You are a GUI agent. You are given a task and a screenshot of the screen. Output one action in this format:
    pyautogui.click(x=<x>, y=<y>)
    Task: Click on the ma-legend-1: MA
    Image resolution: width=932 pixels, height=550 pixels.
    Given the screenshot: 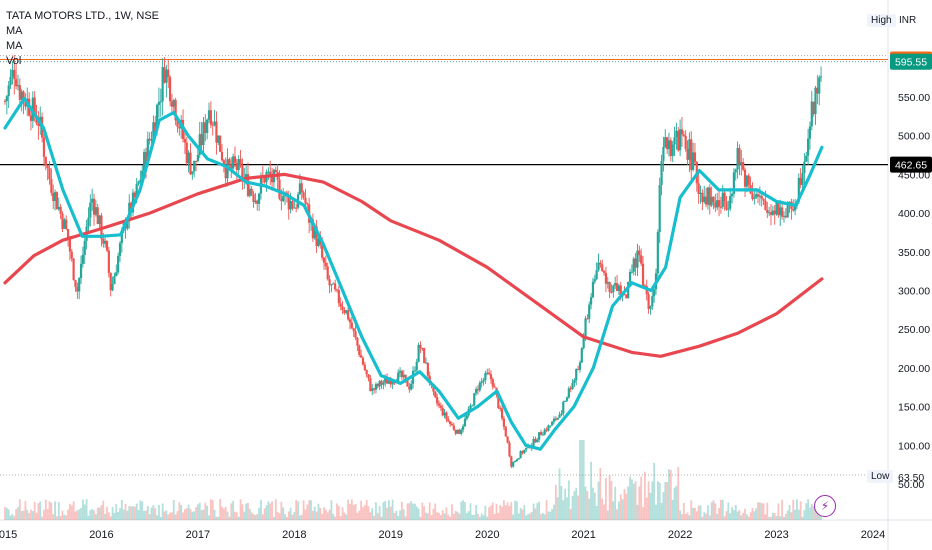 What is the action you would take?
    pyautogui.click(x=14, y=31)
    